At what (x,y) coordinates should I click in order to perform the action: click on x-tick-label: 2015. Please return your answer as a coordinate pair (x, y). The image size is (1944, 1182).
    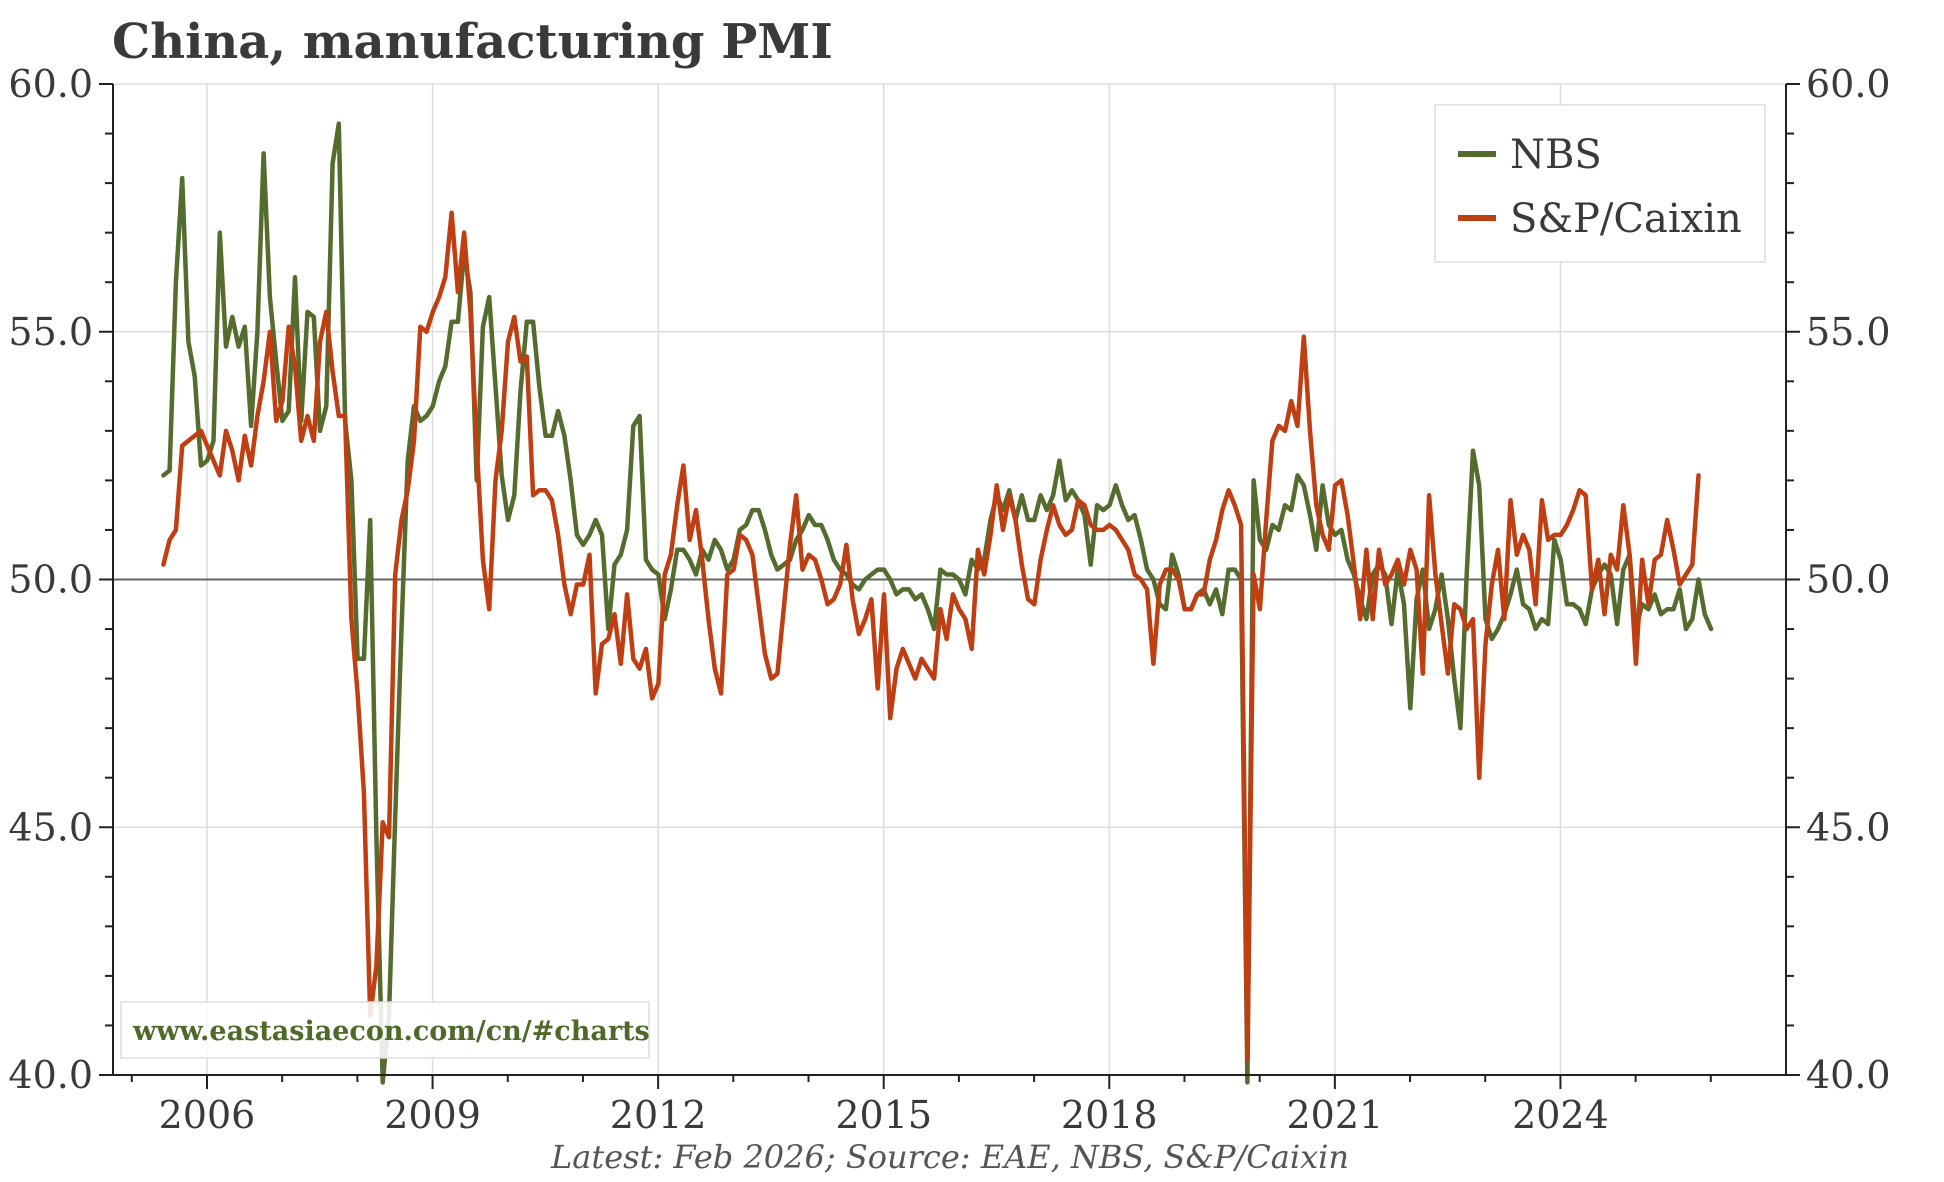
    Looking at the image, I should click on (883, 1115).